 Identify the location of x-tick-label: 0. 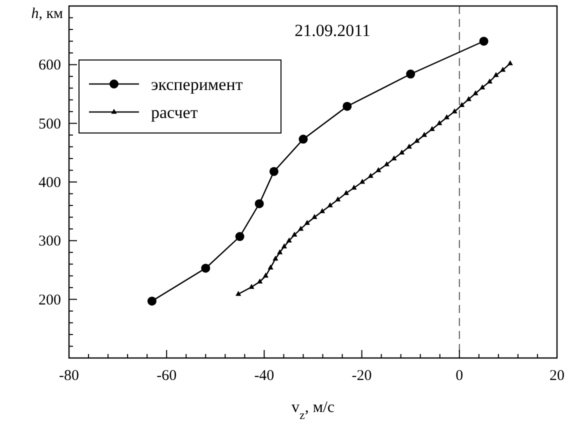
(460, 376).